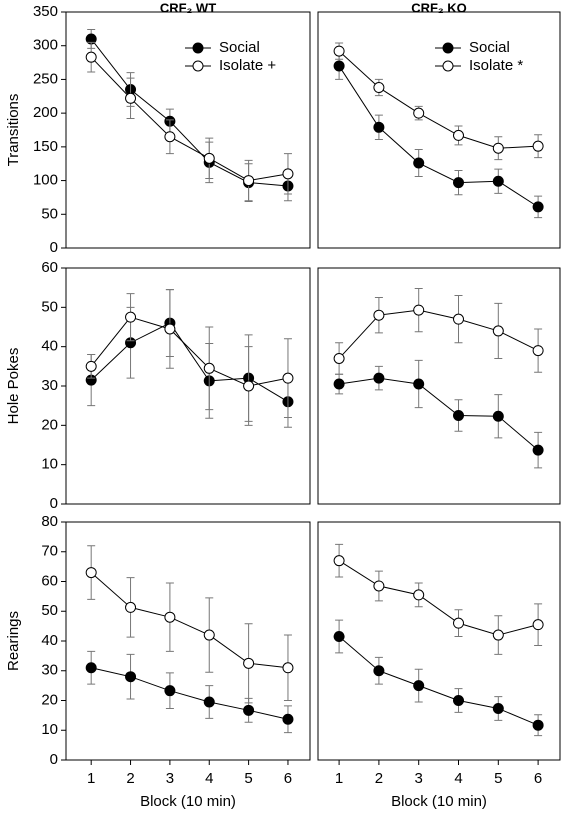 Image resolution: width=562 pixels, height=816 pixels. What do you see at coordinates (45, 146) in the screenshot?
I see `y-tick-label: 150` at bounding box center [45, 146].